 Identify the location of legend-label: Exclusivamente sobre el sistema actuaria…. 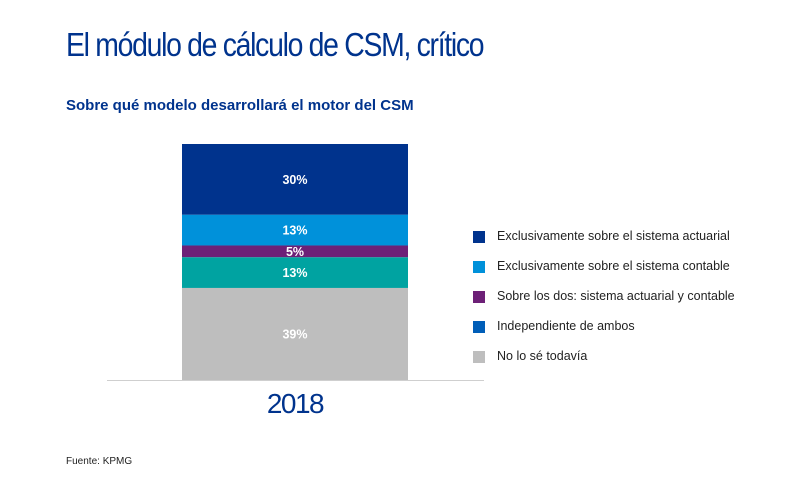
(613, 236).